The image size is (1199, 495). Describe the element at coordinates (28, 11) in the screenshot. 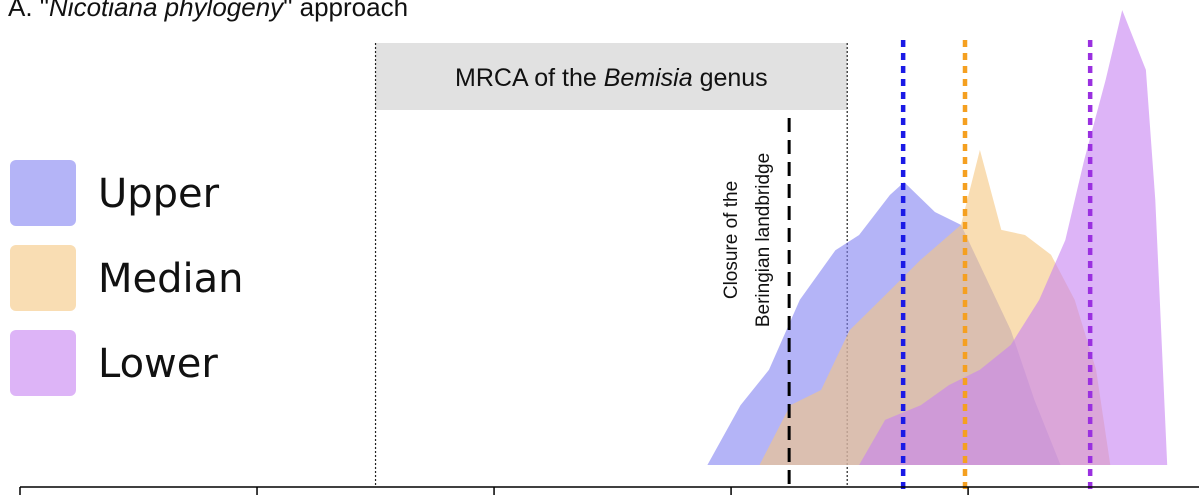

I see `title-part: A. "` at that location.